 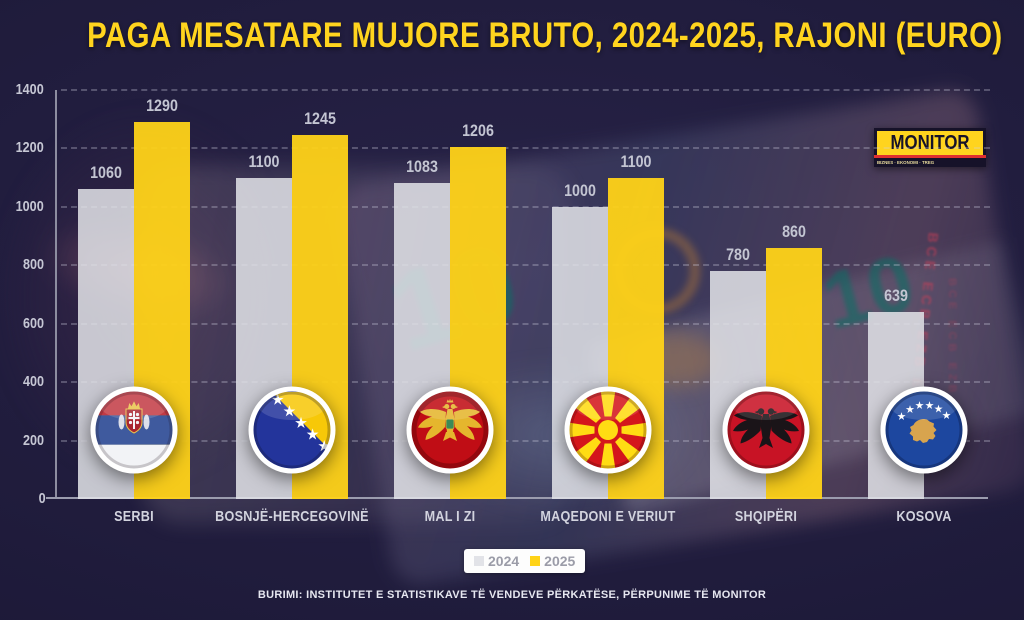 I want to click on value-label-2025-serbi: 1290, so click(x=162, y=106).